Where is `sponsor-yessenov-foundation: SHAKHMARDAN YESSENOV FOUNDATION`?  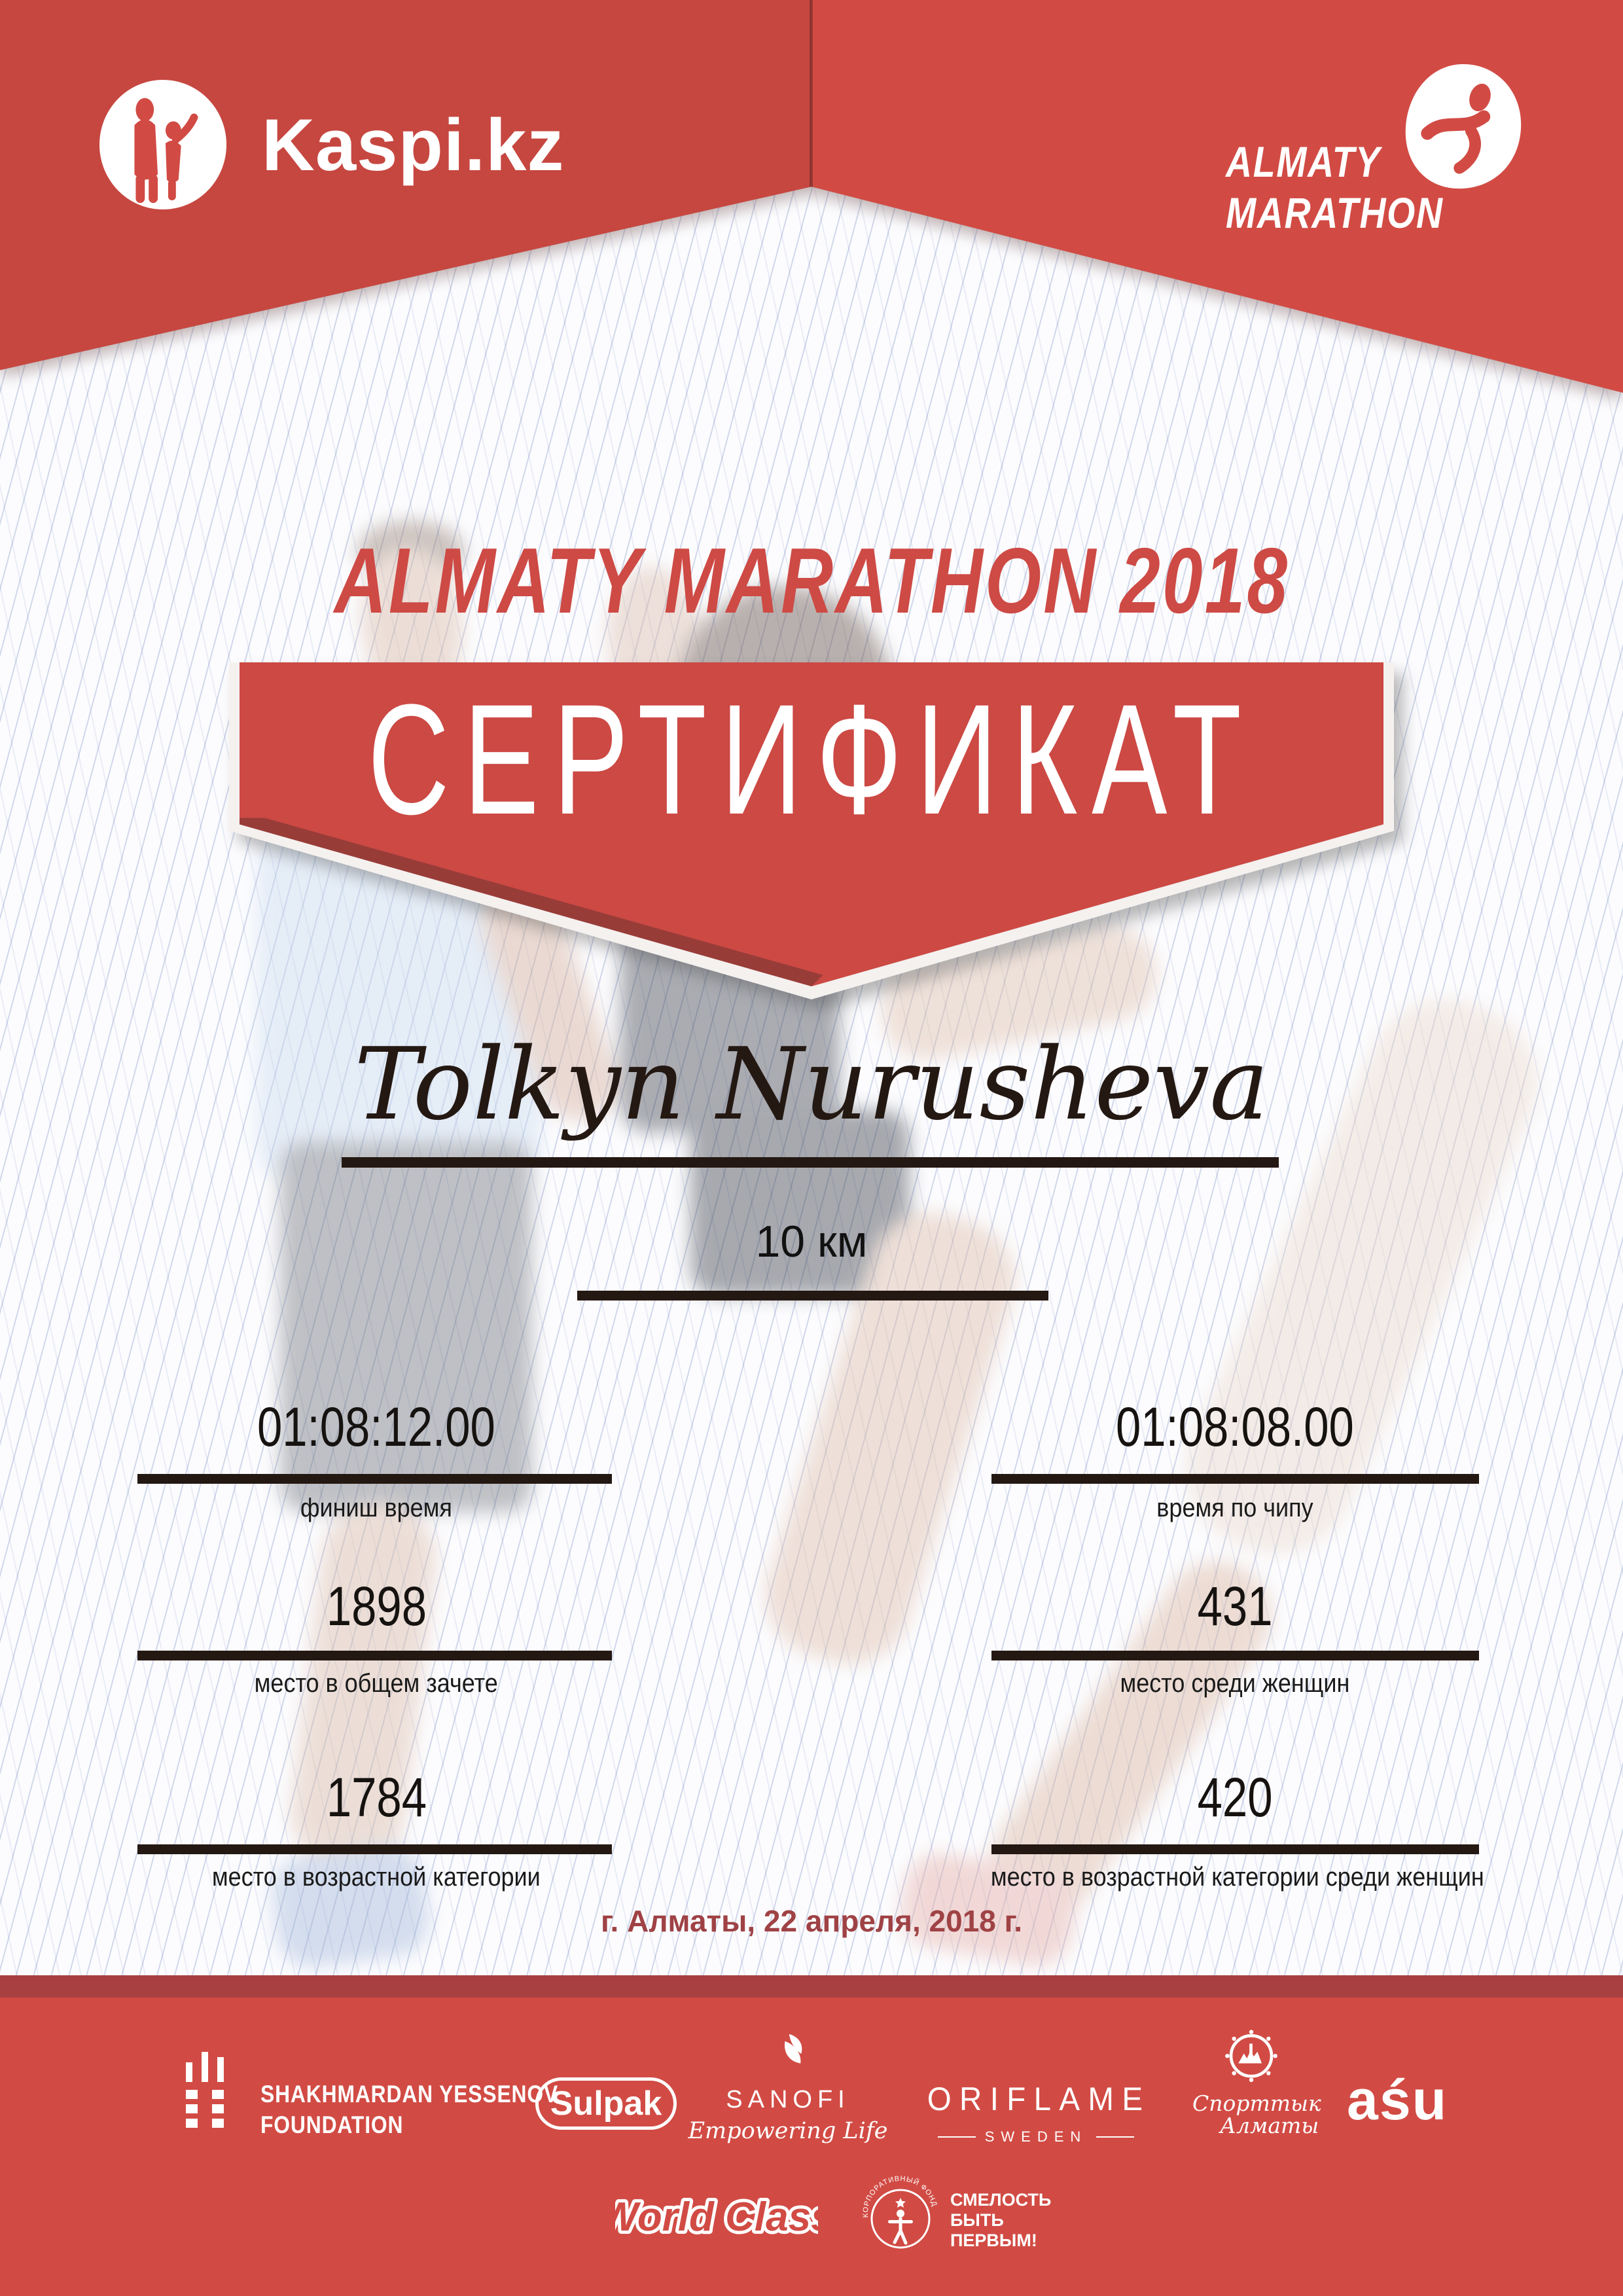
sponsor-yessenov-foundation: SHAKHMARDAN YESSENOV FOUNDATION is located at coordinates (409, 2109).